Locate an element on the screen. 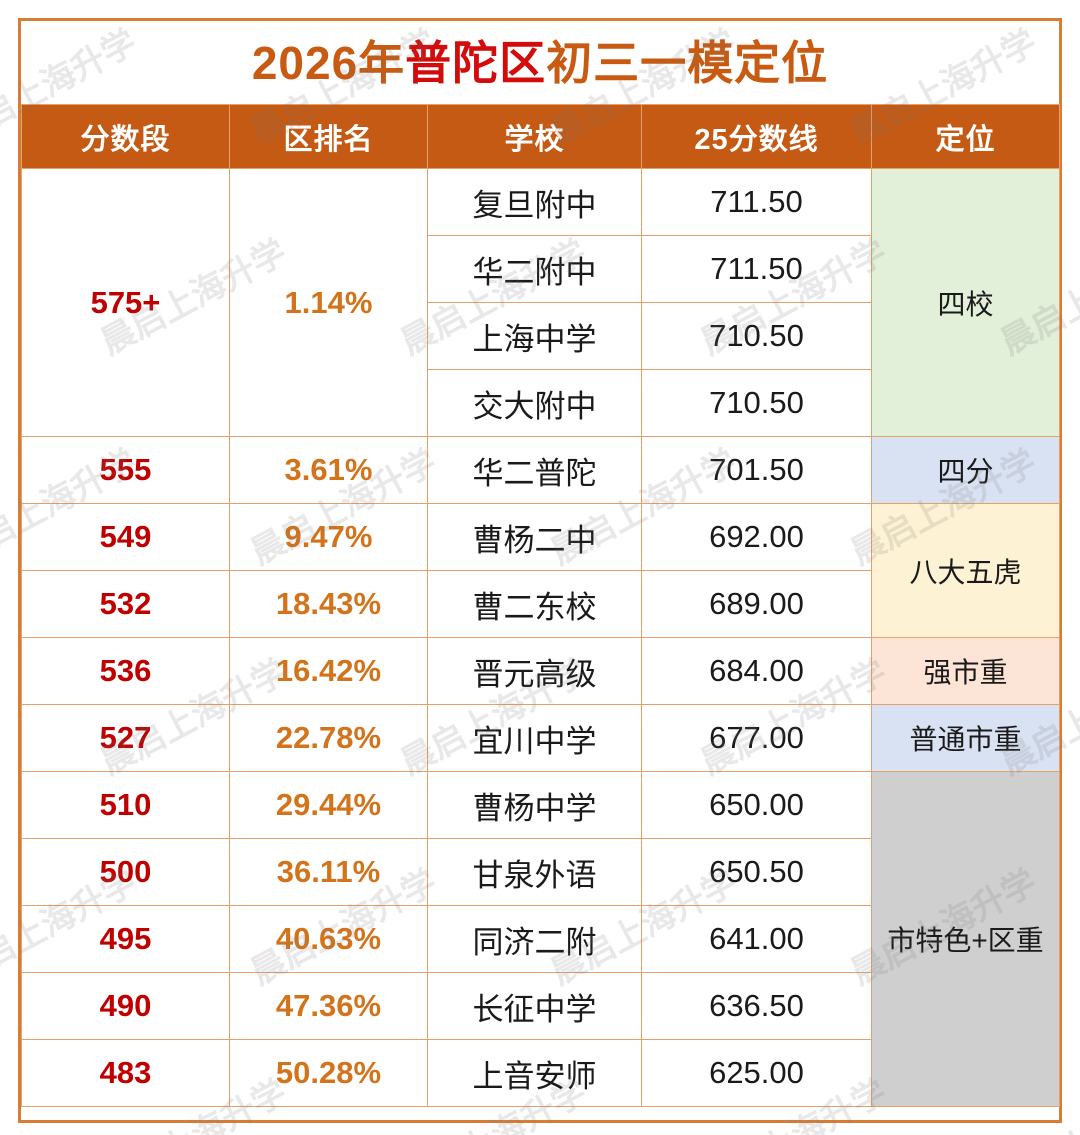 This screenshot has height=1135, width=1080. cell-segment: 575+ is located at coordinates (125, 302).